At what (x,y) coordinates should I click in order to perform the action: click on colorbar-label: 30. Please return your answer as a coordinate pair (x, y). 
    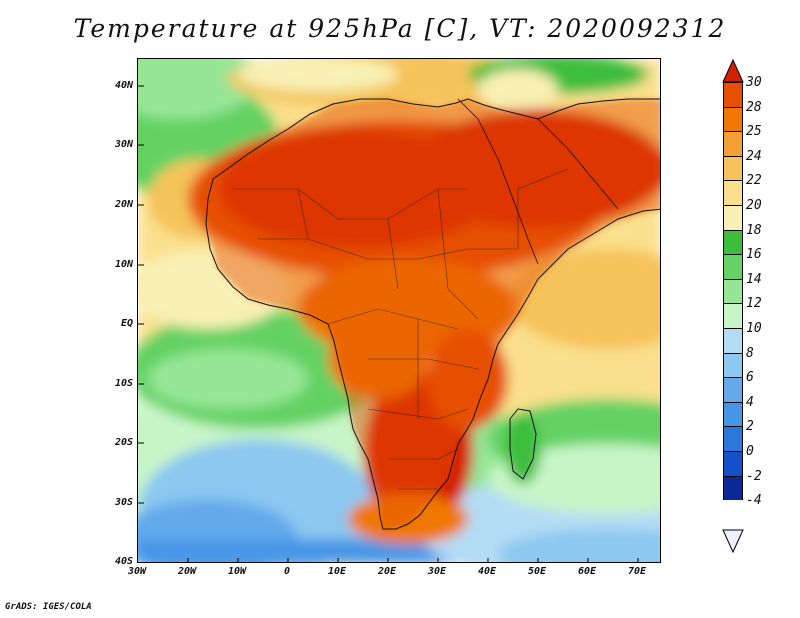
    Looking at the image, I should click on (754, 82).